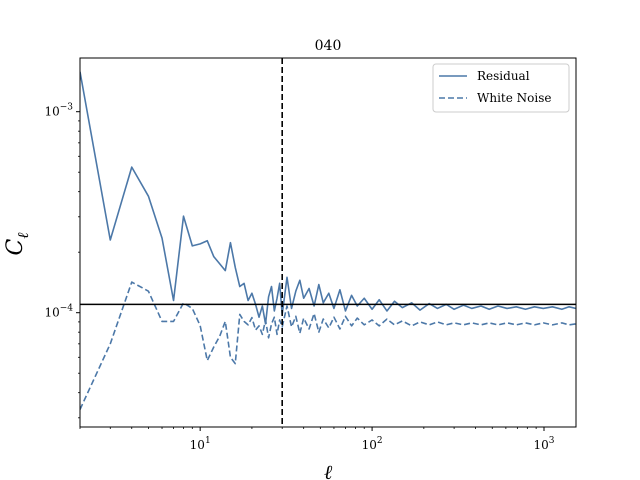 This screenshot has height=480, width=640. What do you see at coordinates (328, 46) in the screenshot?
I see `chart-title: 040` at bounding box center [328, 46].